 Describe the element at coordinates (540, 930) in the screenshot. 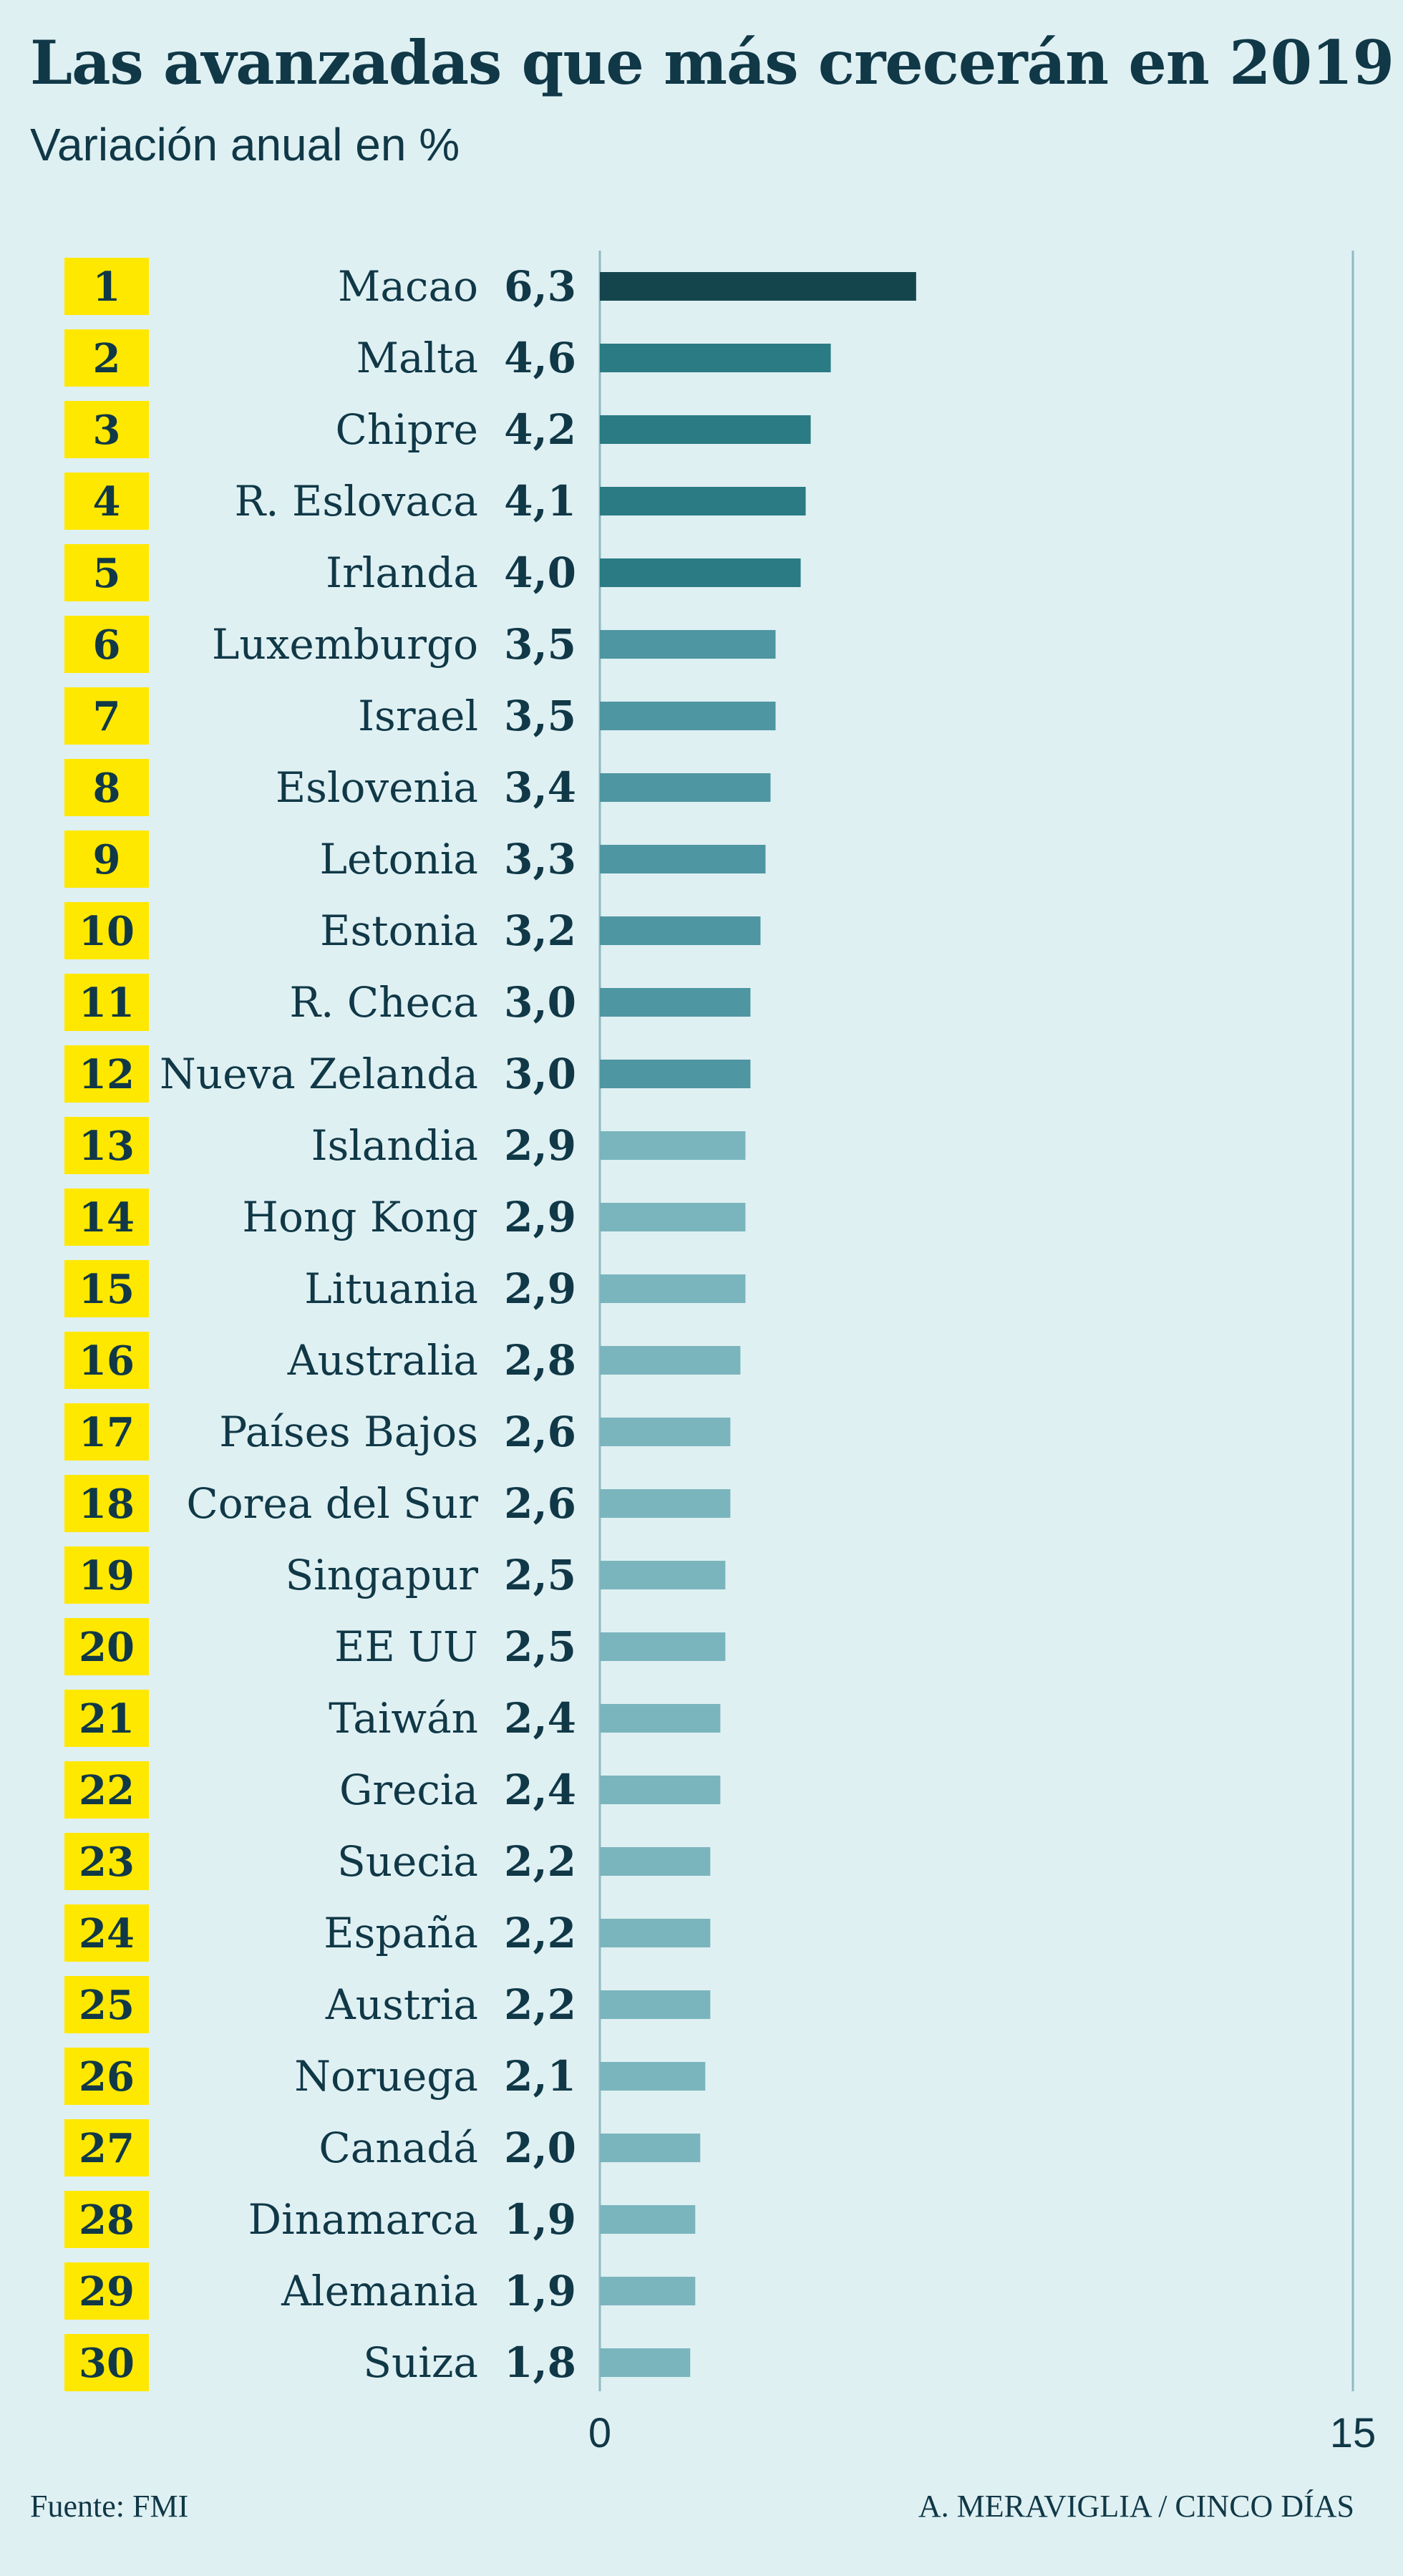

I see `value-label: 3,2` at that location.